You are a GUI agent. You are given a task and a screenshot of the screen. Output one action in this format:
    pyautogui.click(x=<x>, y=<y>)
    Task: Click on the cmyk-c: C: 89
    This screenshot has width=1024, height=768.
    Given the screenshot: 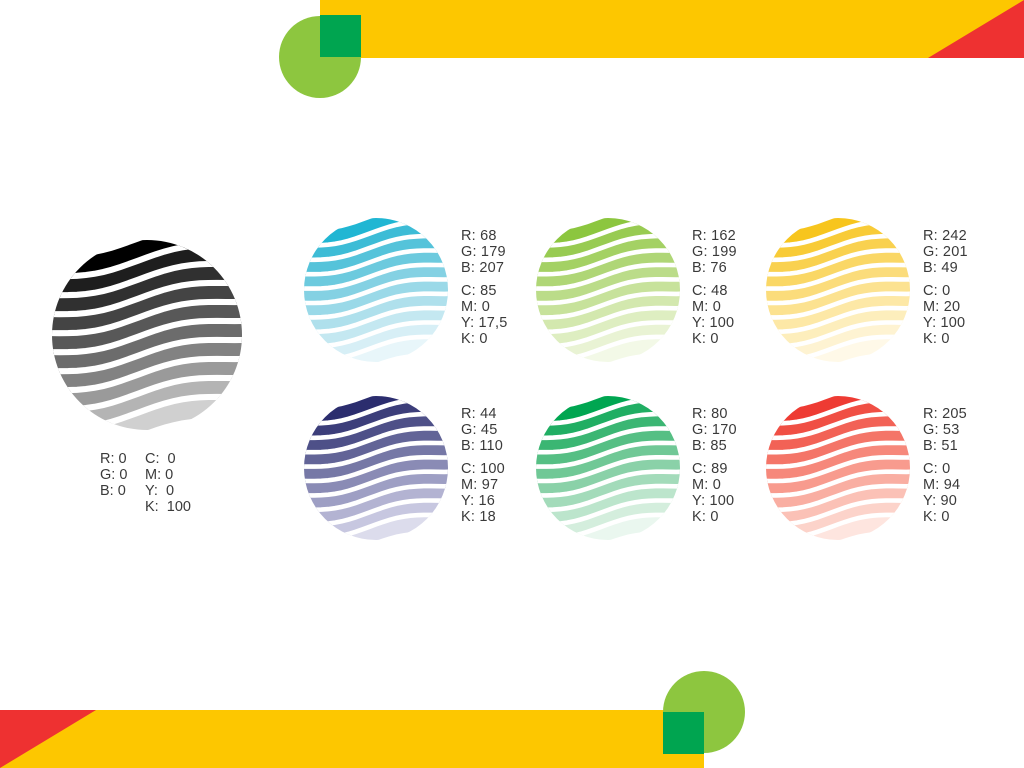 What is the action you would take?
    pyautogui.click(x=710, y=469)
    